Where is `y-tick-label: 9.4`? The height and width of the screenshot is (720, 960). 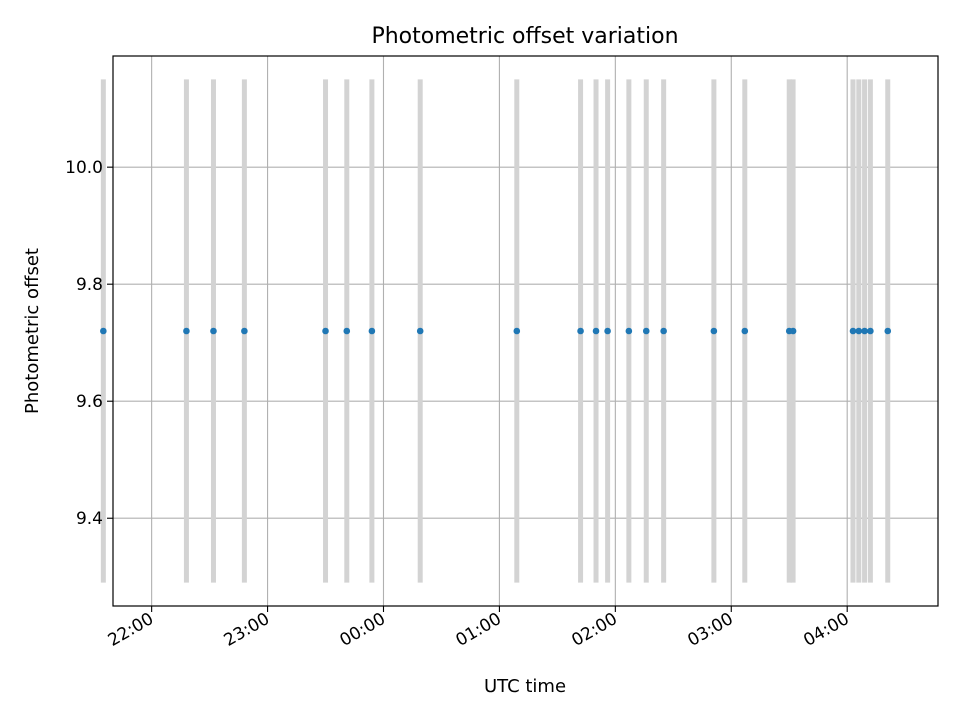
y-tick-label: 9.4 is located at coordinates (89, 519).